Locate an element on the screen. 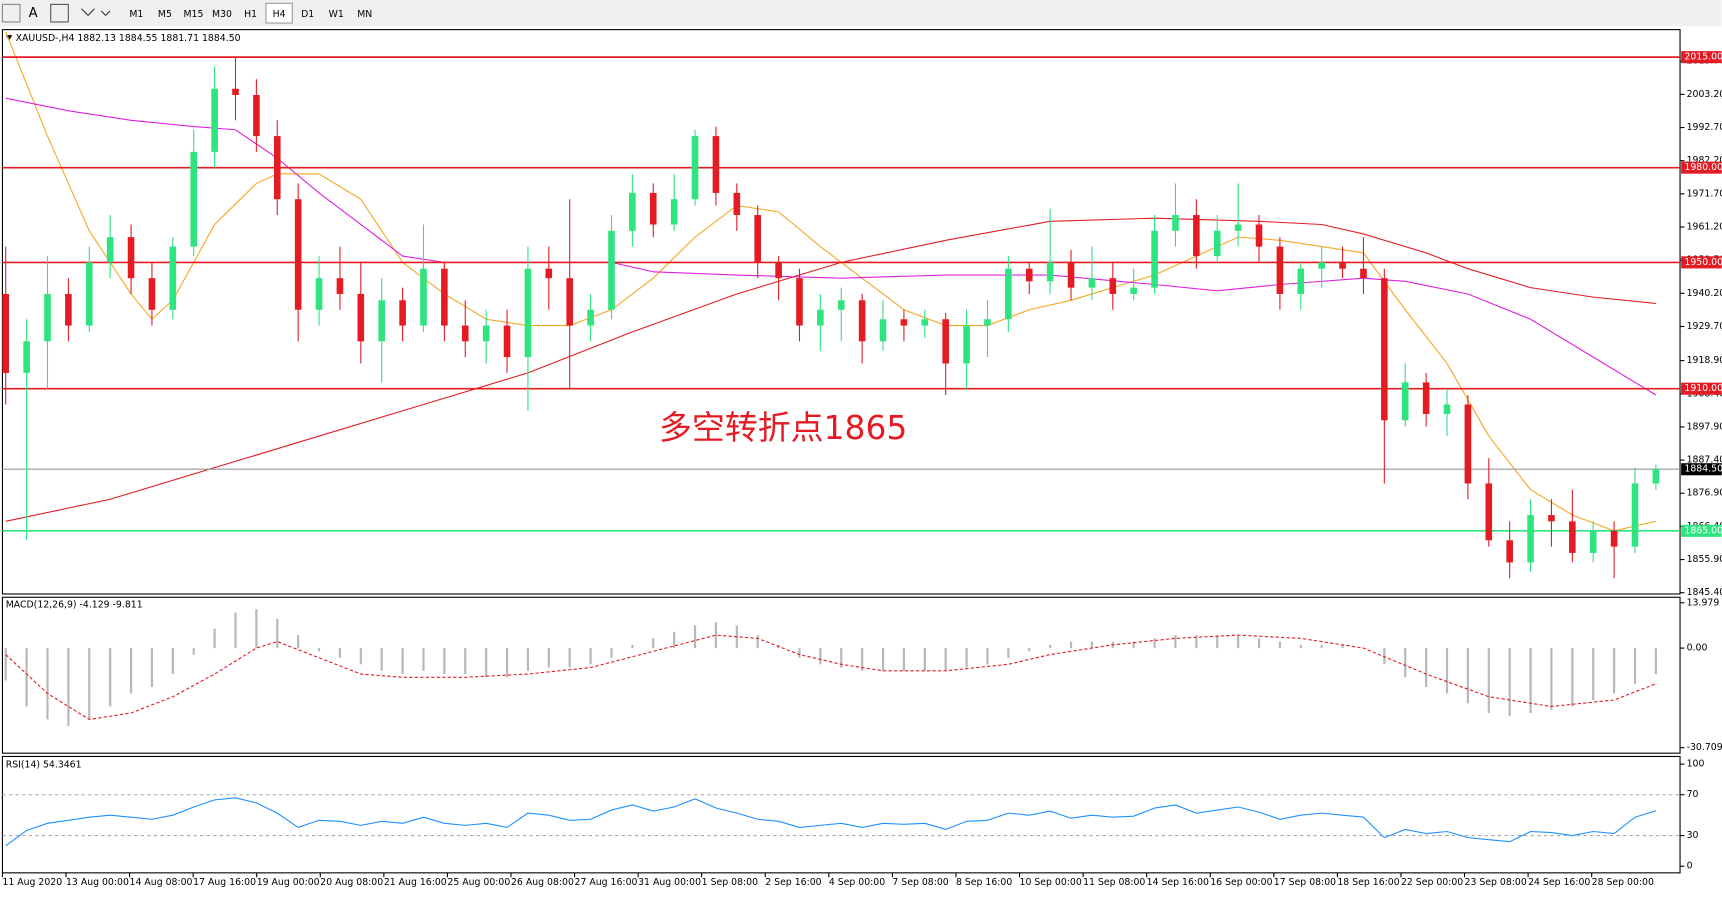 The image size is (1722, 897). timeframe-label: MN is located at coordinates (364, 14).